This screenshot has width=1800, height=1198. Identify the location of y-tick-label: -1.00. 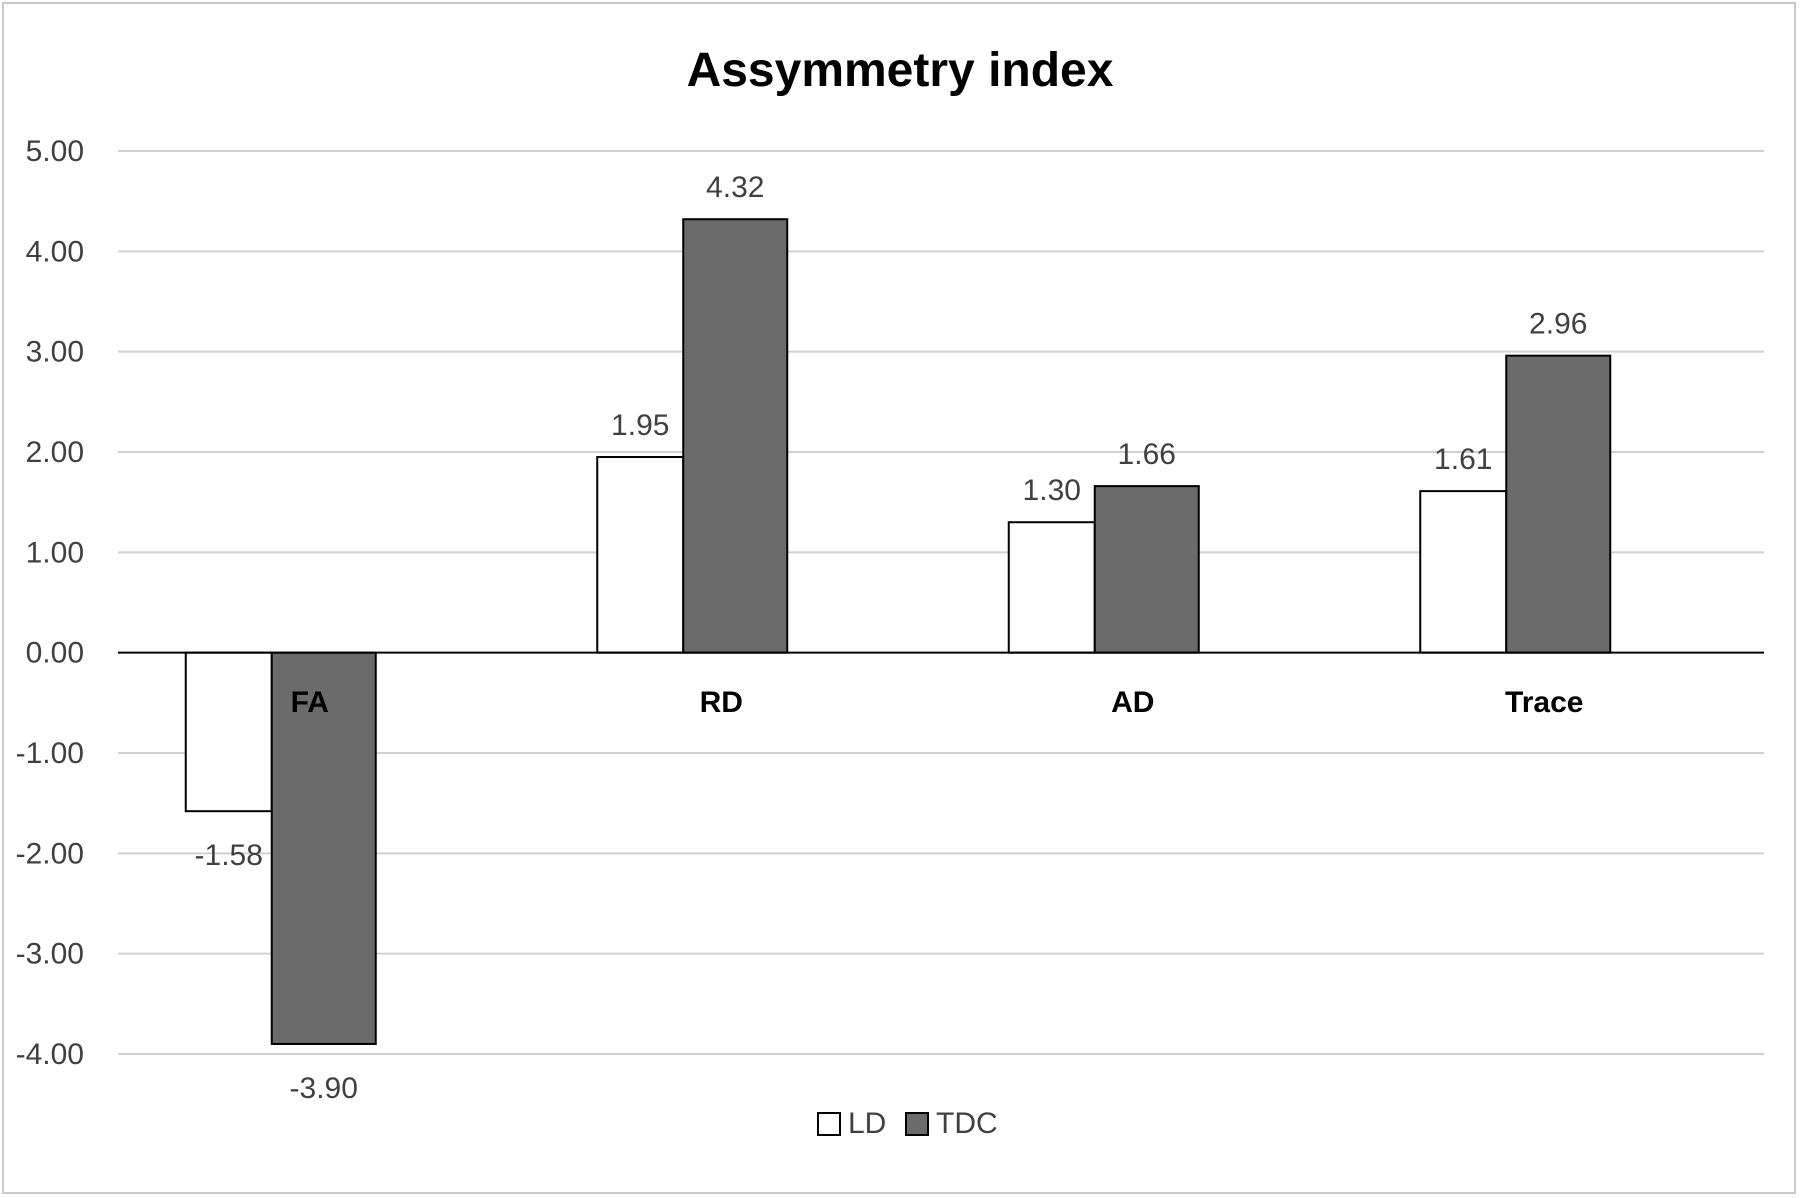
(50, 753).